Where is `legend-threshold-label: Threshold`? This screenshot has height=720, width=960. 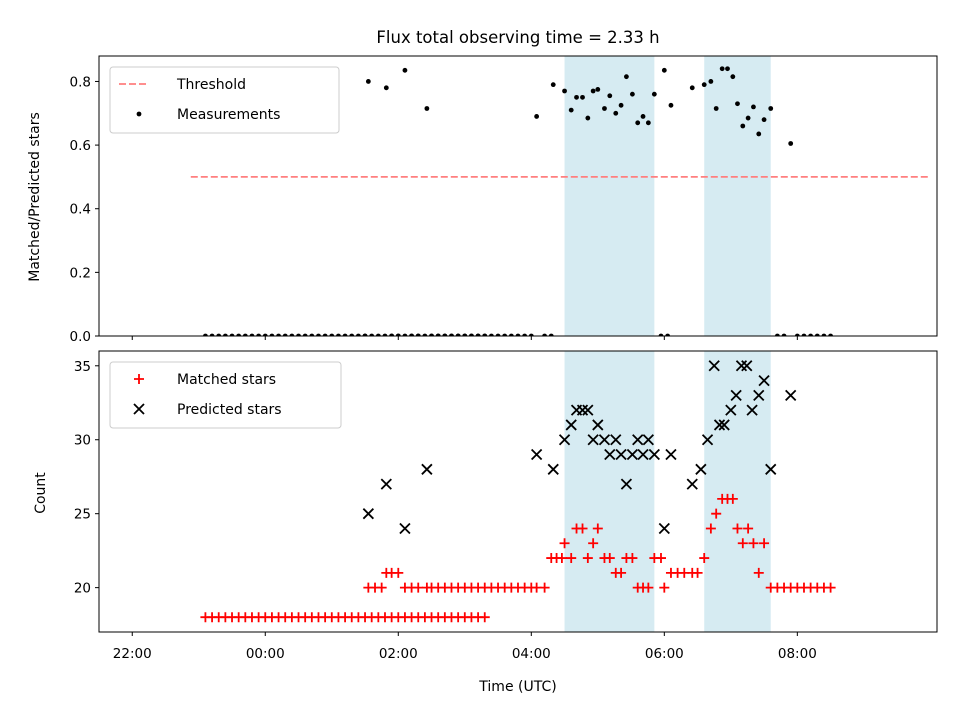 legend-threshold-label: Threshold is located at coordinates (211, 85).